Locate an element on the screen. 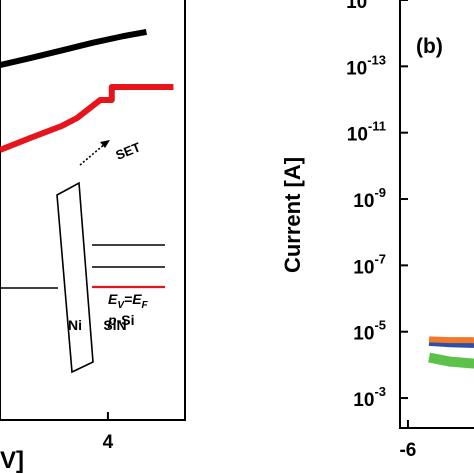 The image size is (474, 474). set-label: SET is located at coordinates (128, 150).